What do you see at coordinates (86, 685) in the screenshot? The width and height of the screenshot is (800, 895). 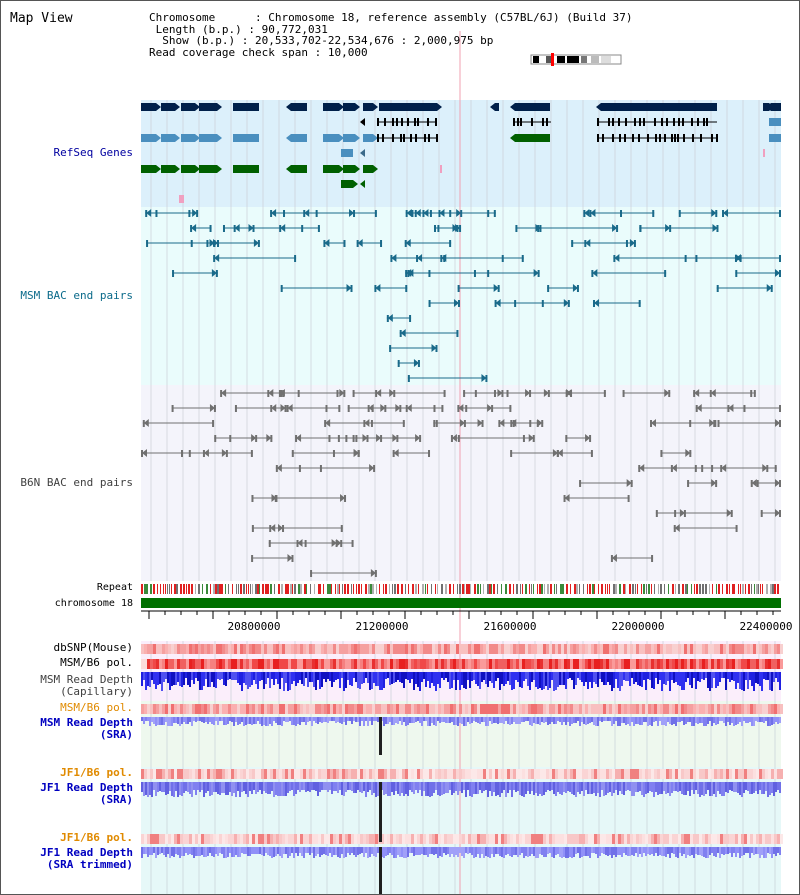 I see `track-label-msm-depth-capillary: MSM Read Depth (Capillary)` at bounding box center [86, 685].